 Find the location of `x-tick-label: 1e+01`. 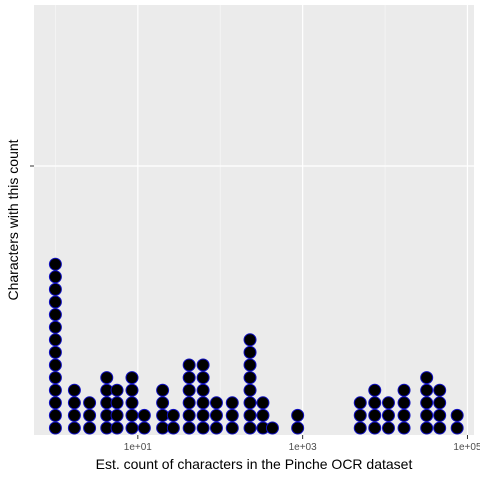

x-tick-label: 1e+01 is located at coordinates (138, 447).